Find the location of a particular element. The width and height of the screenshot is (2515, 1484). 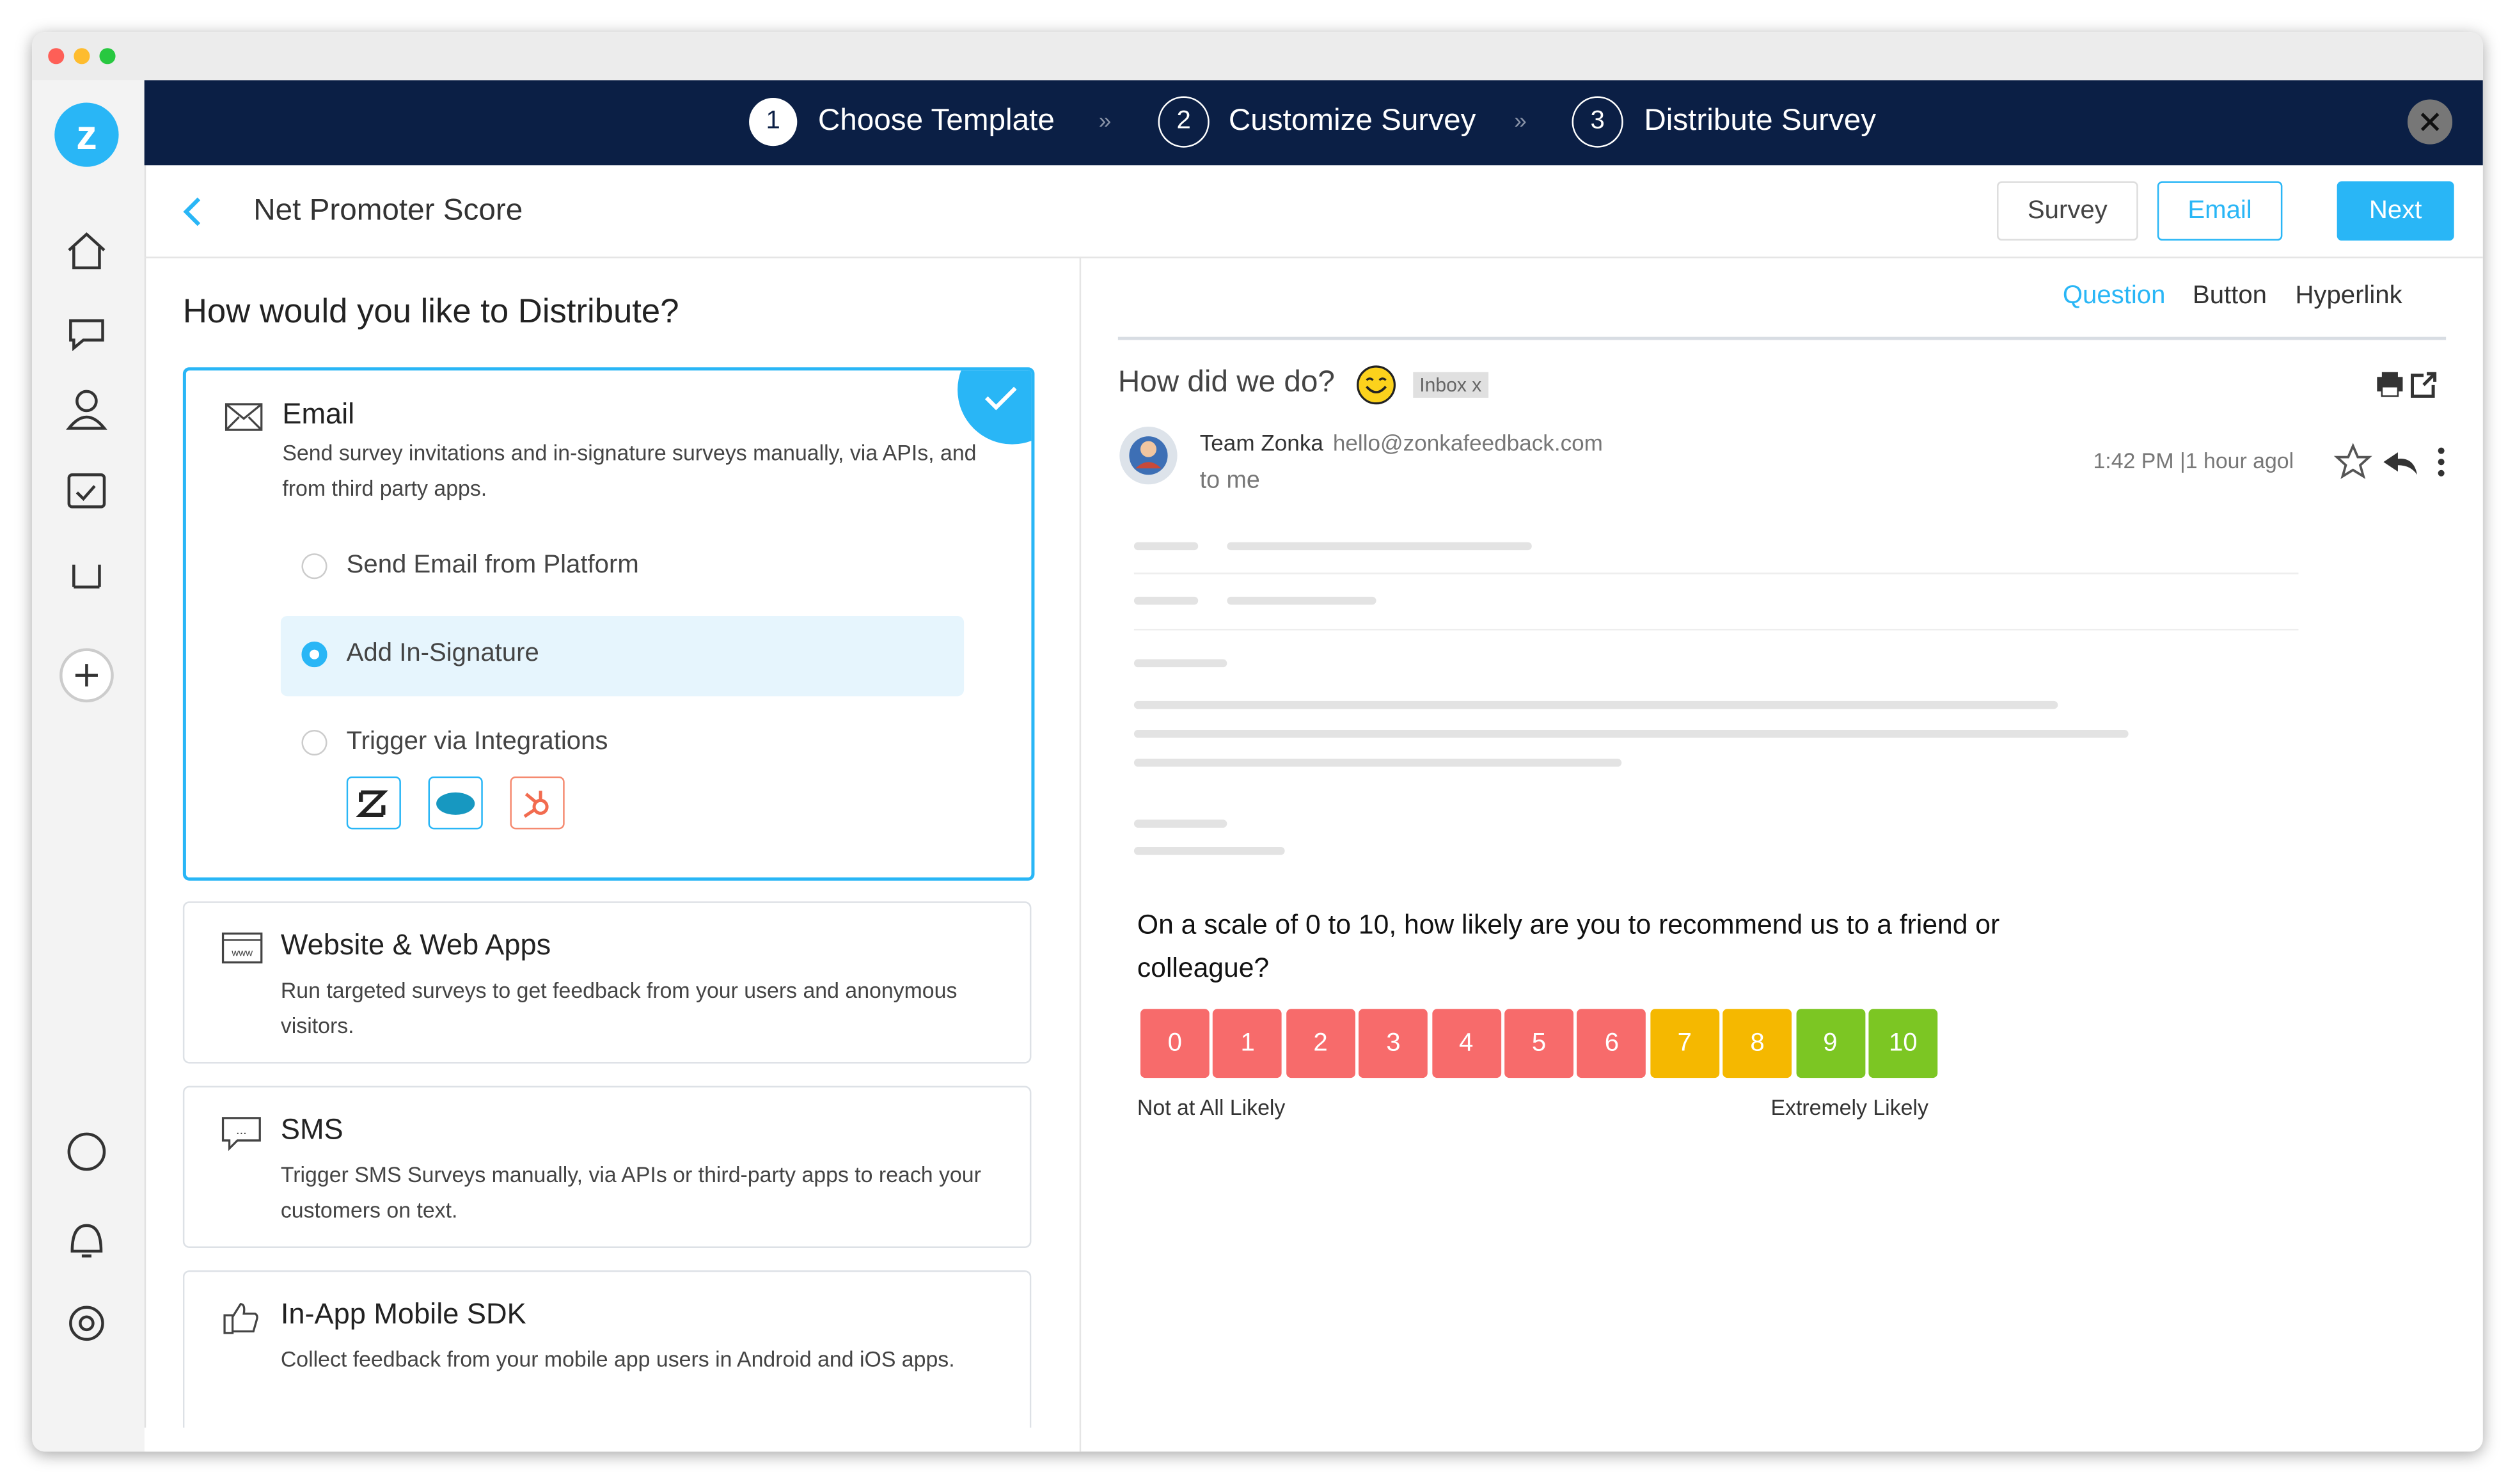

option-title: Email is located at coordinates (318, 413).